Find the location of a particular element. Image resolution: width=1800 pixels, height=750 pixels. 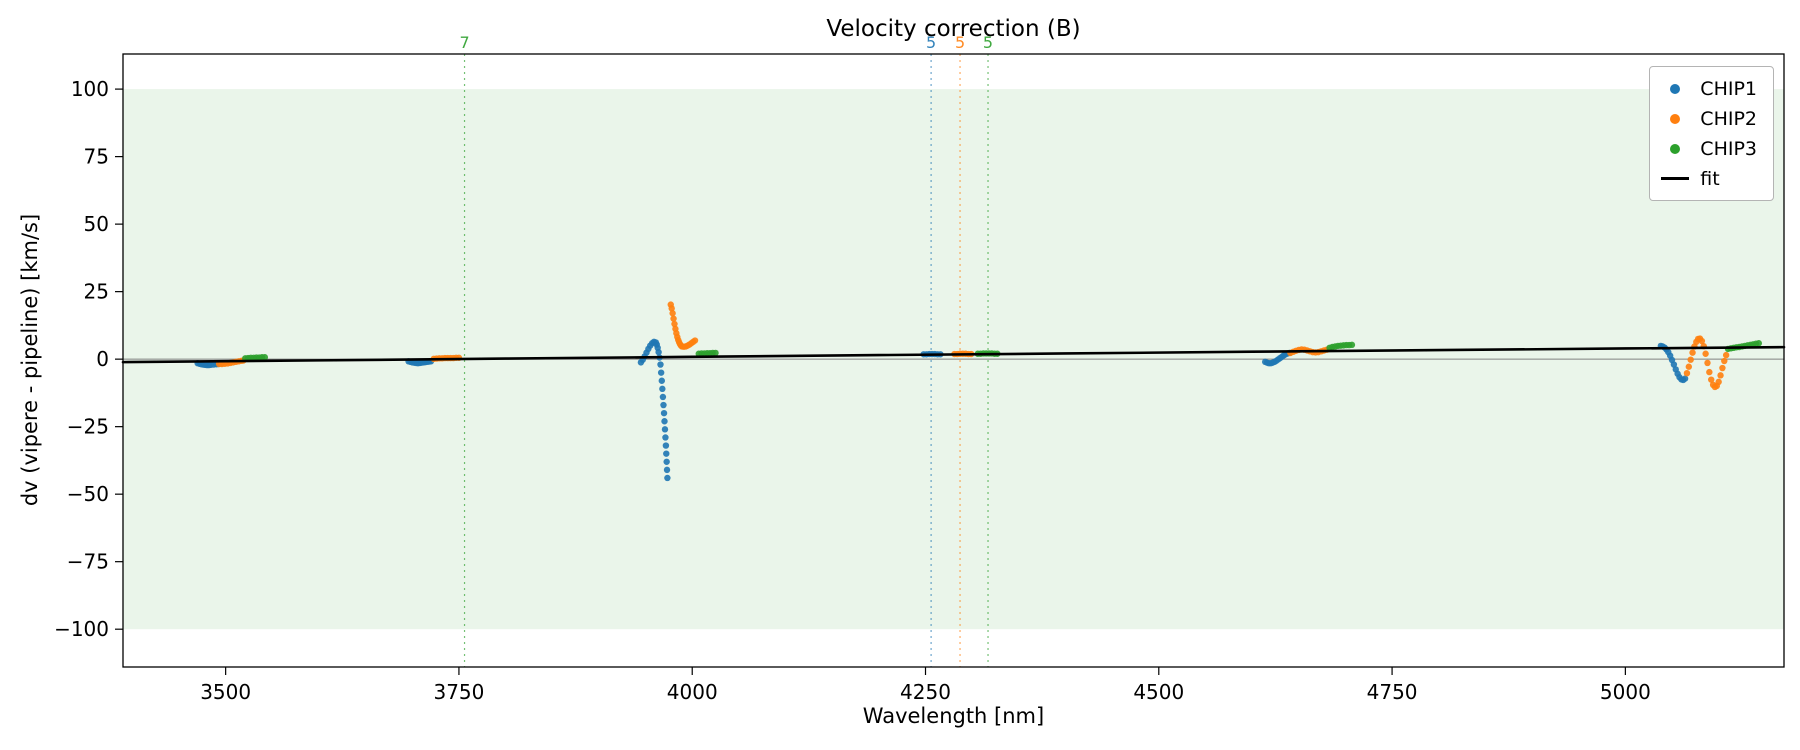

legend-item-chip1: CHIP1 is located at coordinates (1708, 88).